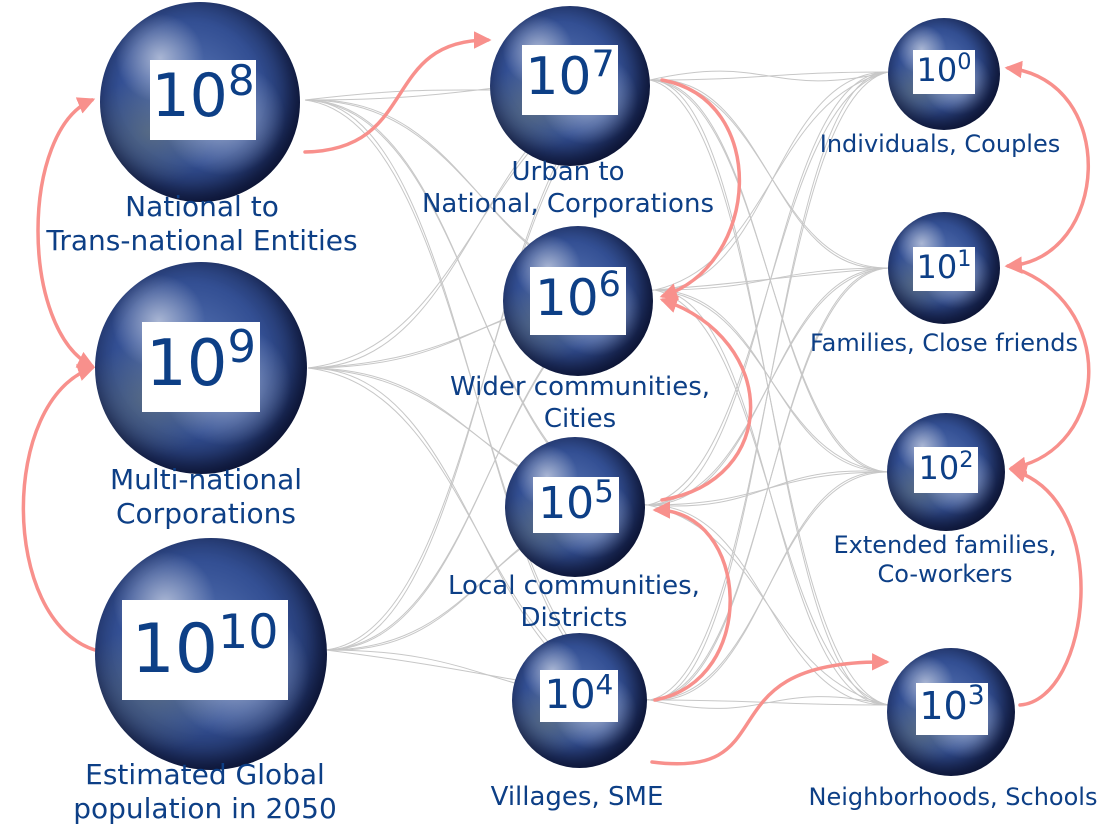  I want to click on magnitude-badge: 10 1, so click(944, 269).